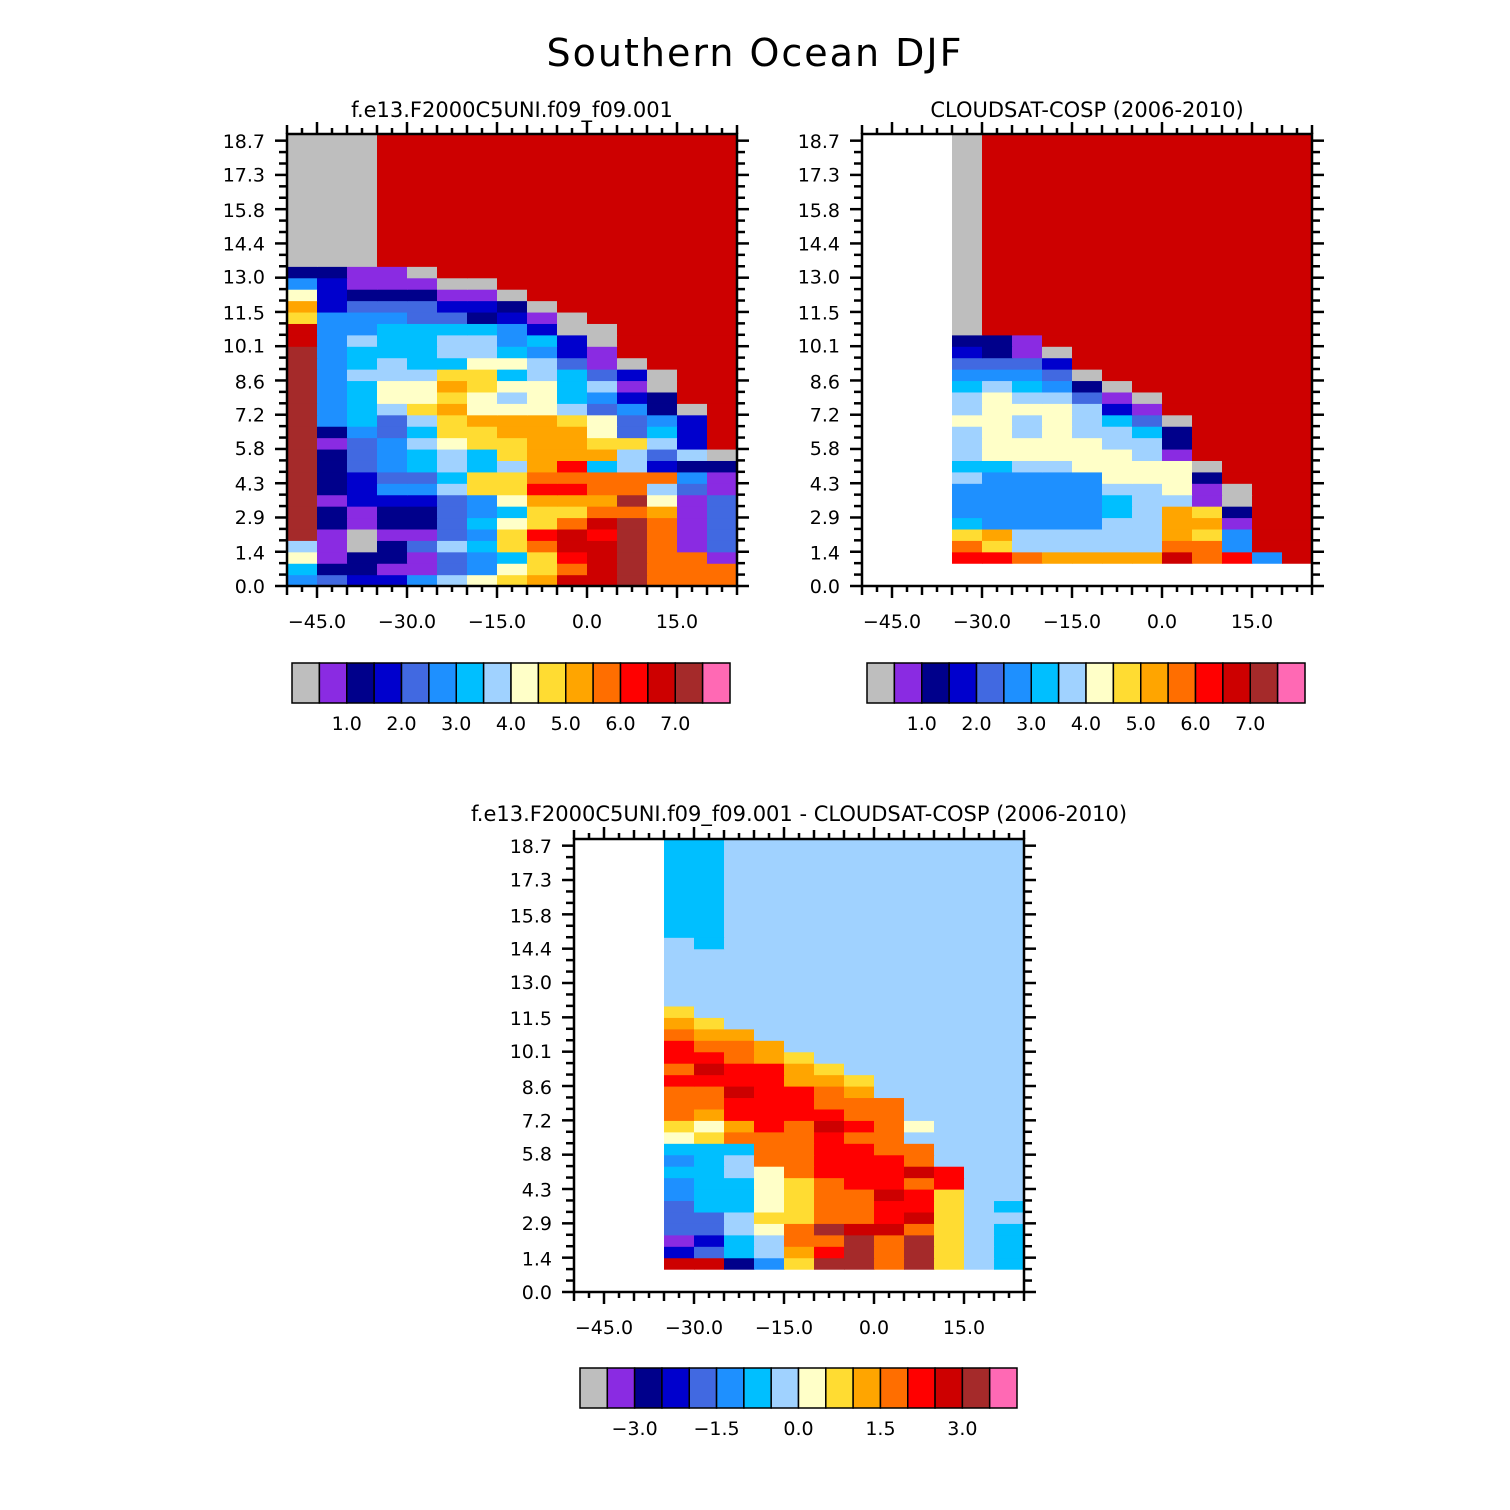  What do you see at coordinates (694, 1328) in the screenshot?
I see `x-tick-label: −30.0` at bounding box center [694, 1328].